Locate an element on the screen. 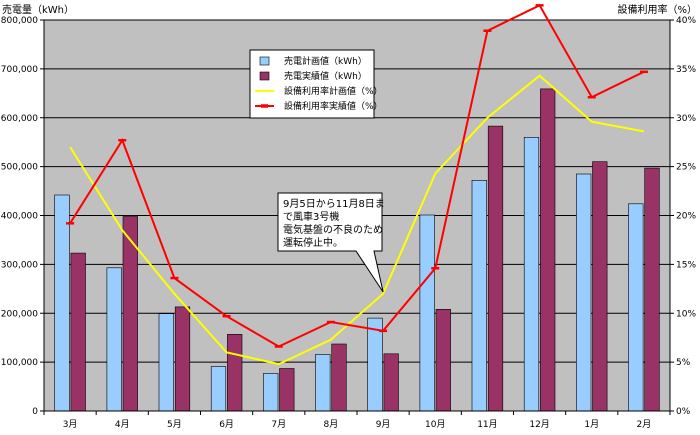 The image size is (700, 435). x-tick-label: 8月 is located at coordinates (331, 424).